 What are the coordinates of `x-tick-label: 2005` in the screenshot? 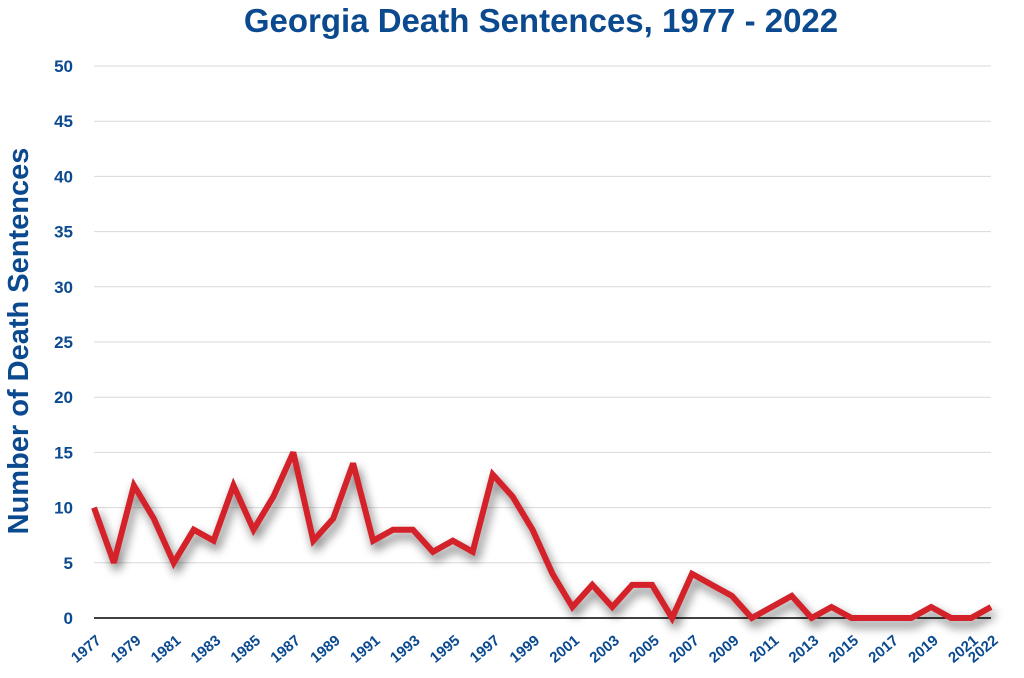 It's located at (644, 649).